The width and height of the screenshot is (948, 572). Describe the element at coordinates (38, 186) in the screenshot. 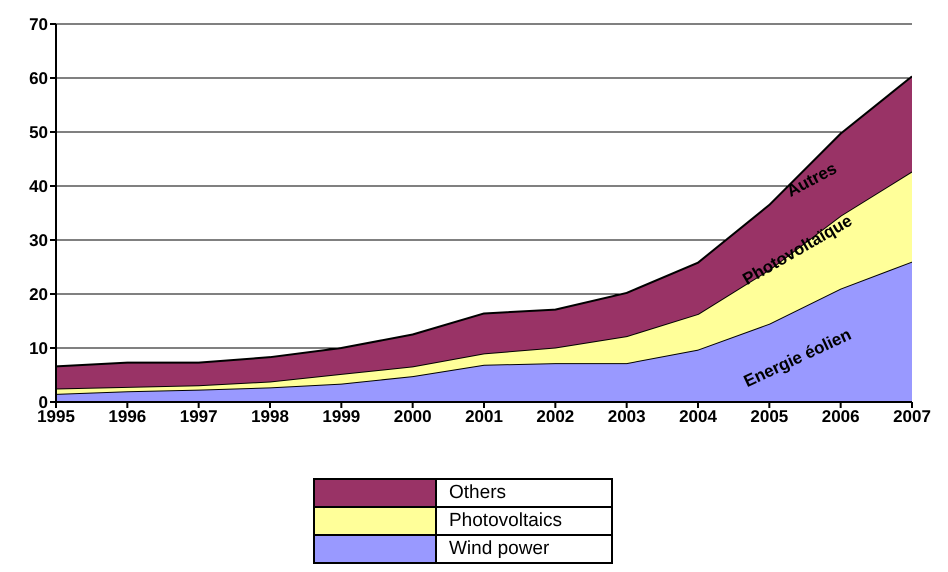

I see `y-tick-label: 40` at that location.